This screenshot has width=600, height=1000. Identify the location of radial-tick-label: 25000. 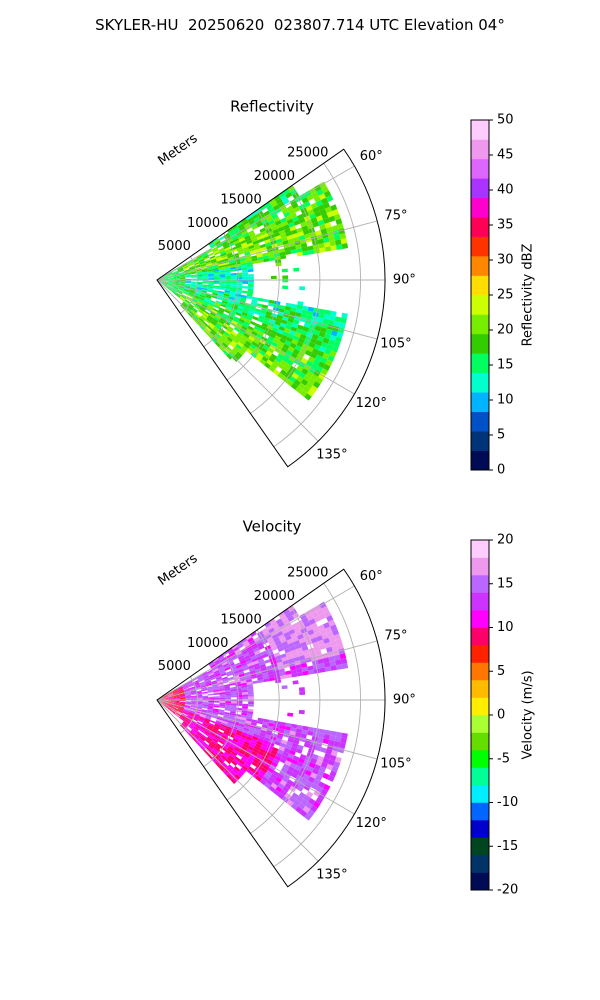
(307, 153).